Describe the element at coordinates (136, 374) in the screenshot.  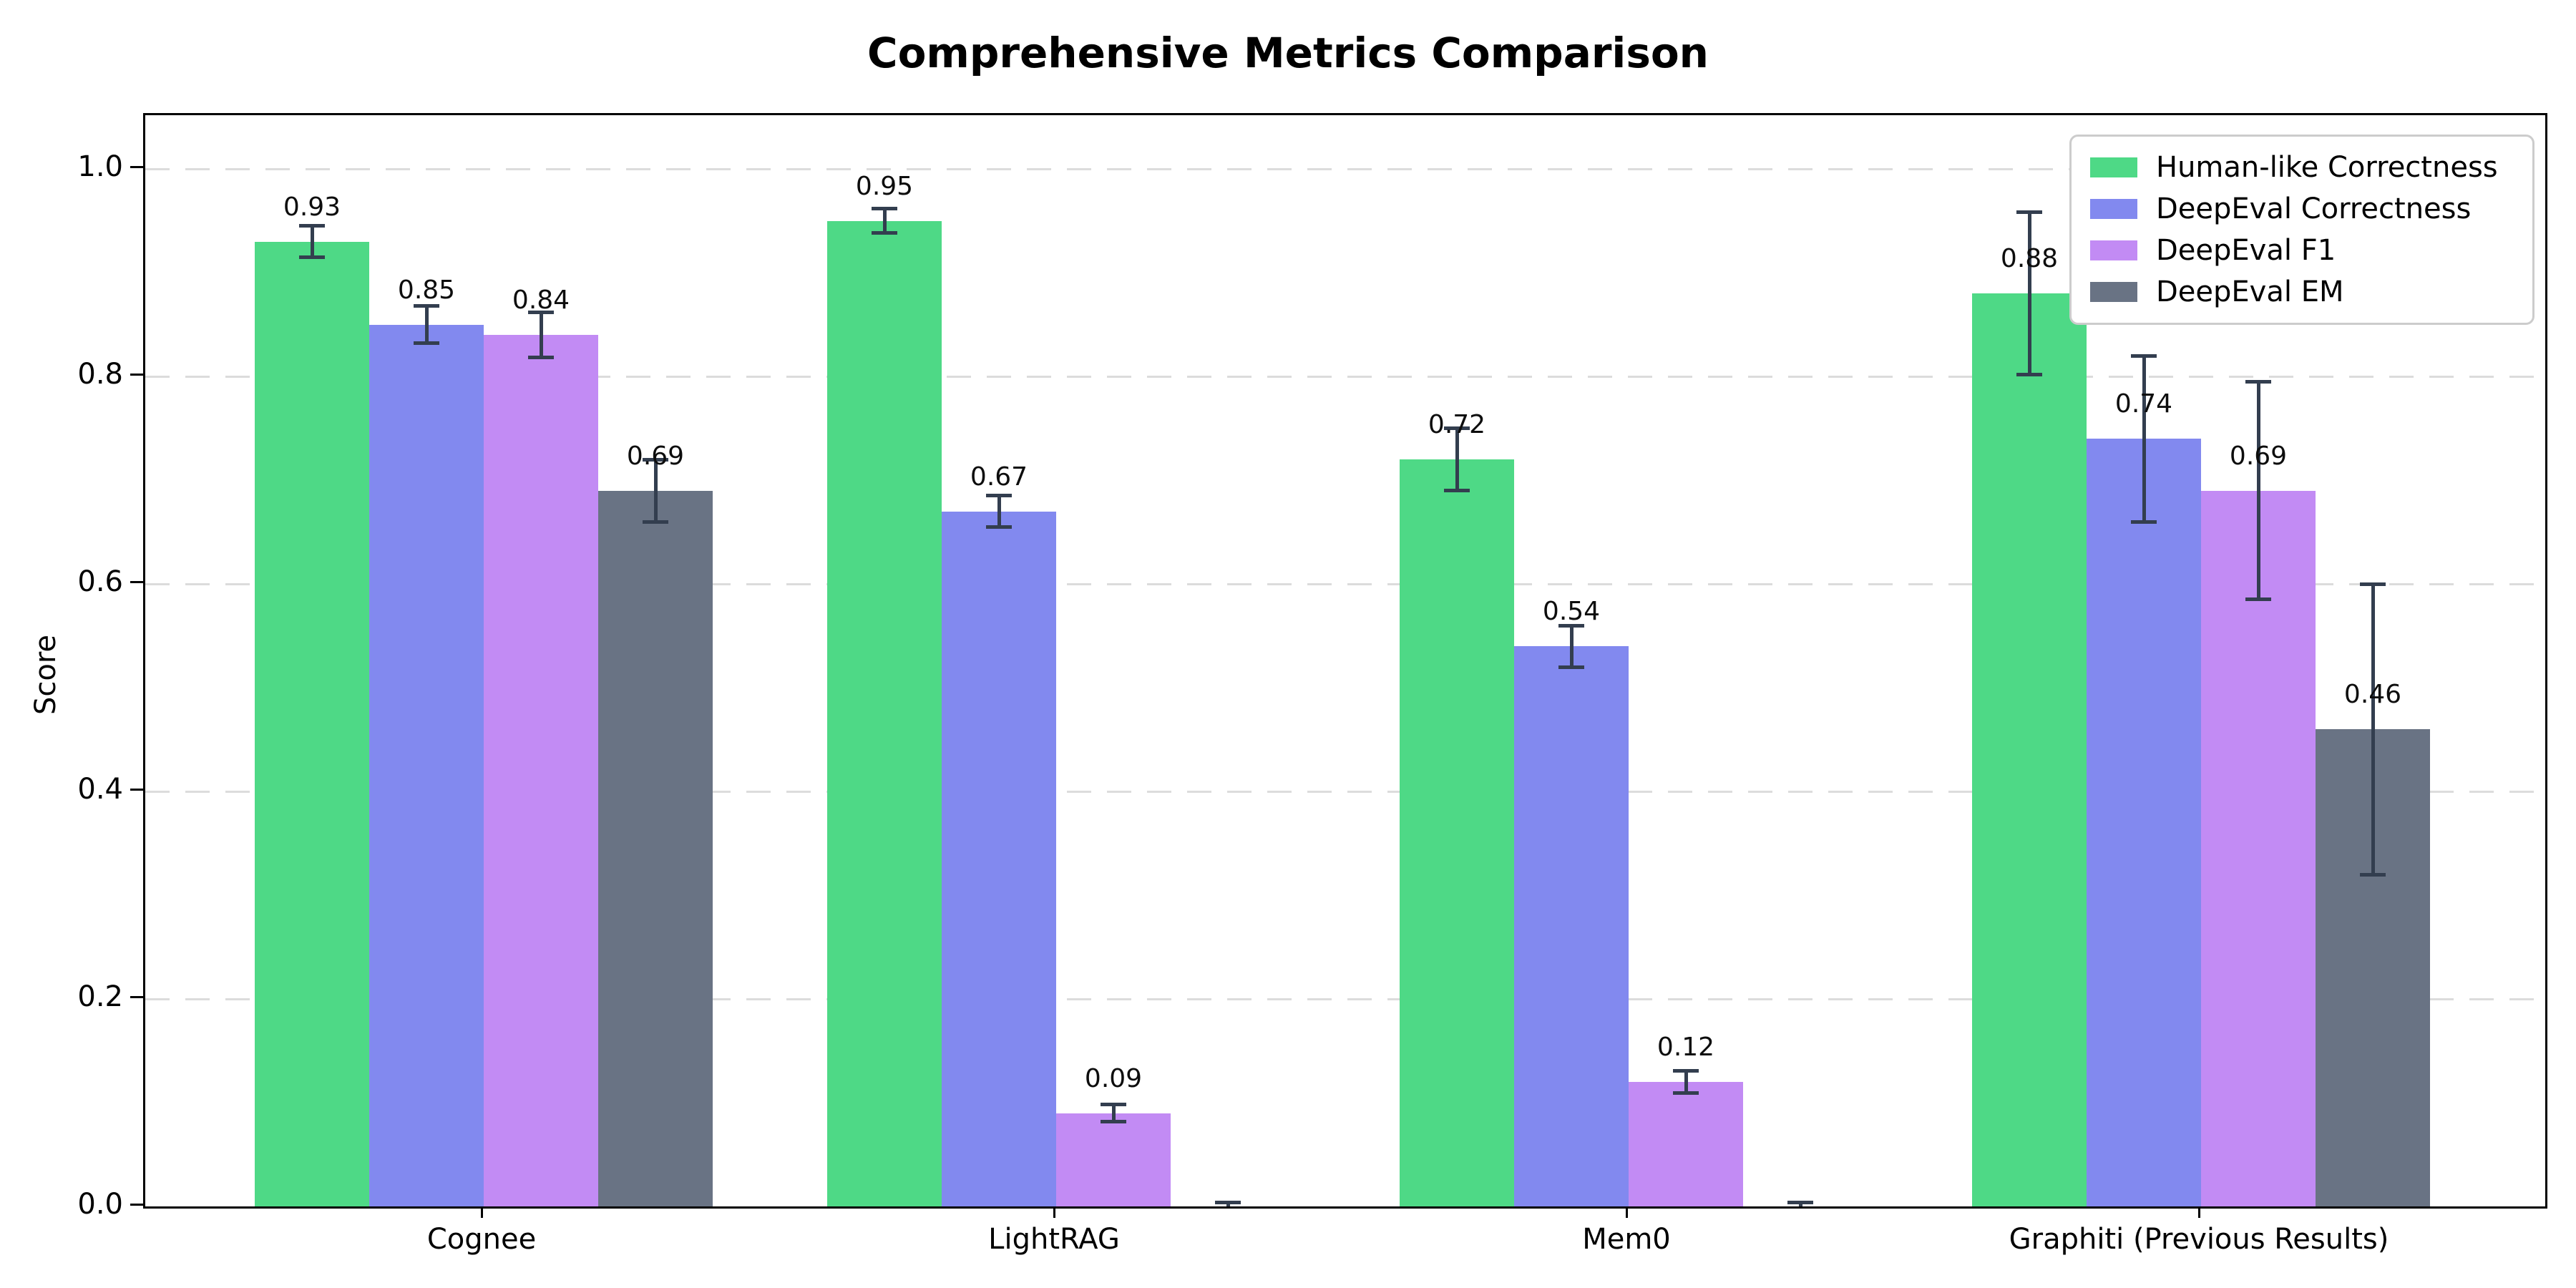
I see `y-tick-mark-0.8` at that location.